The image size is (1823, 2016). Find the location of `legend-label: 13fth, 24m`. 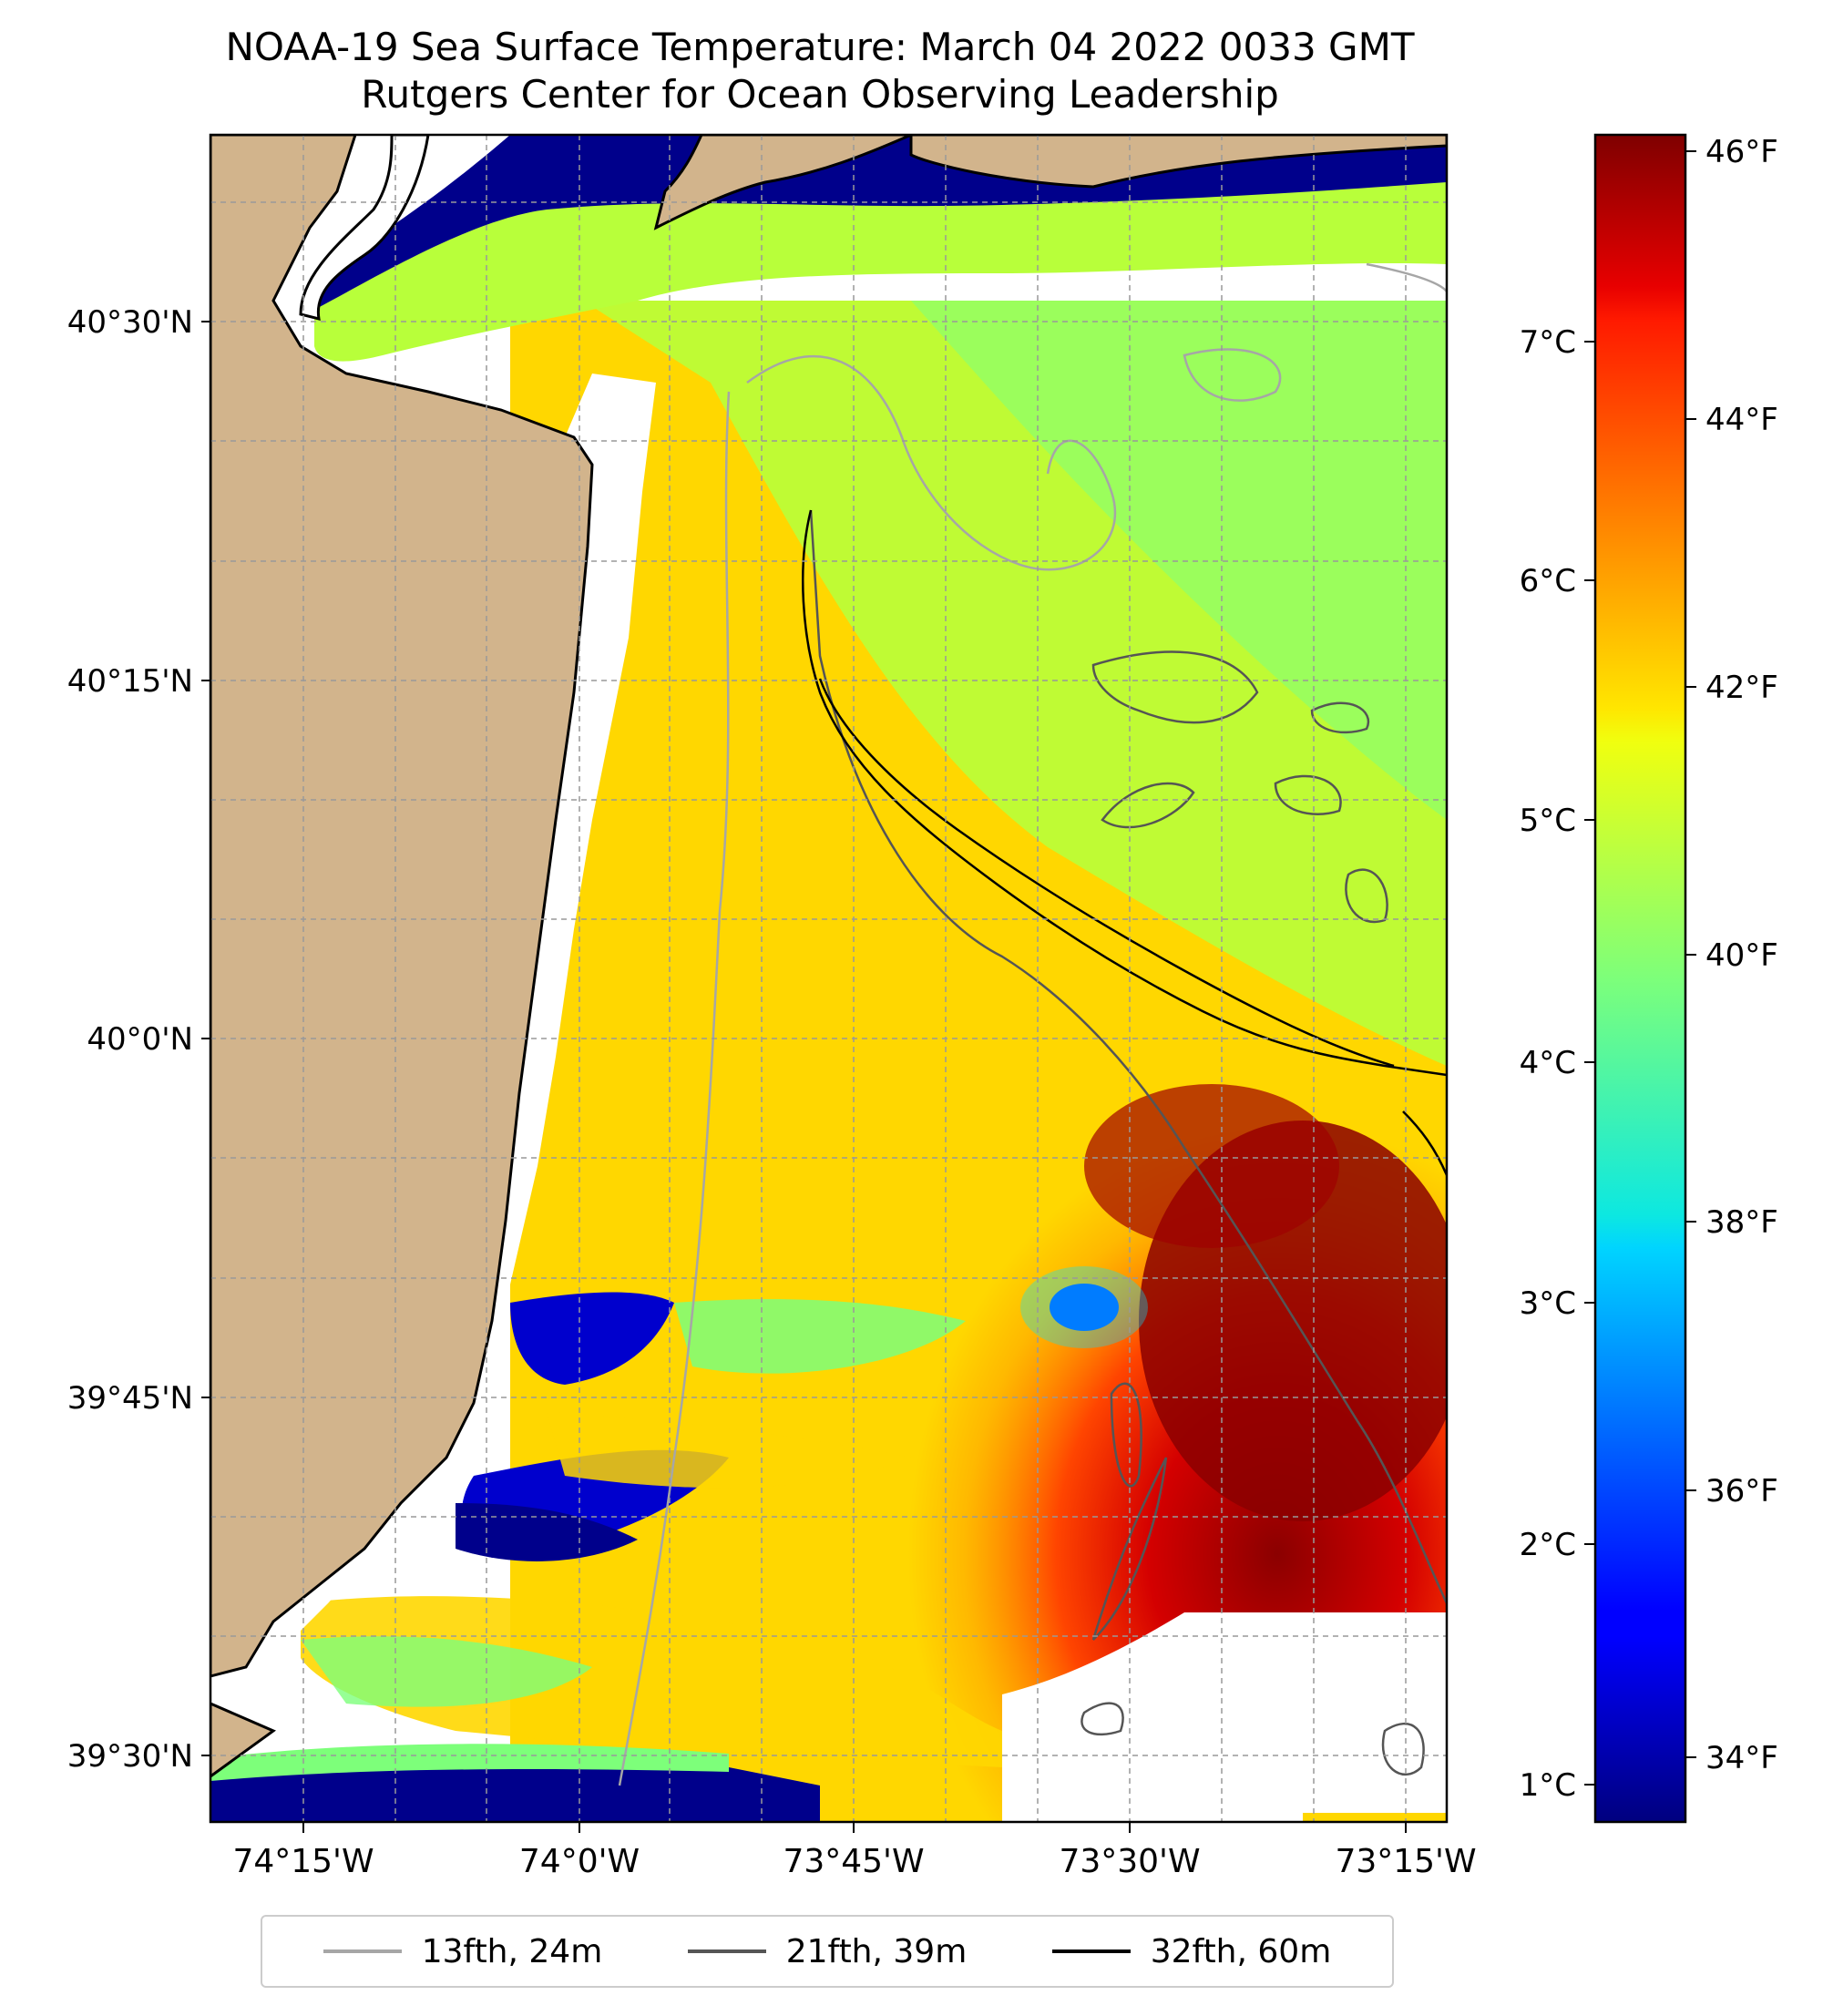

legend-label: 13fth, 24m is located at coordinates (512, 1951).